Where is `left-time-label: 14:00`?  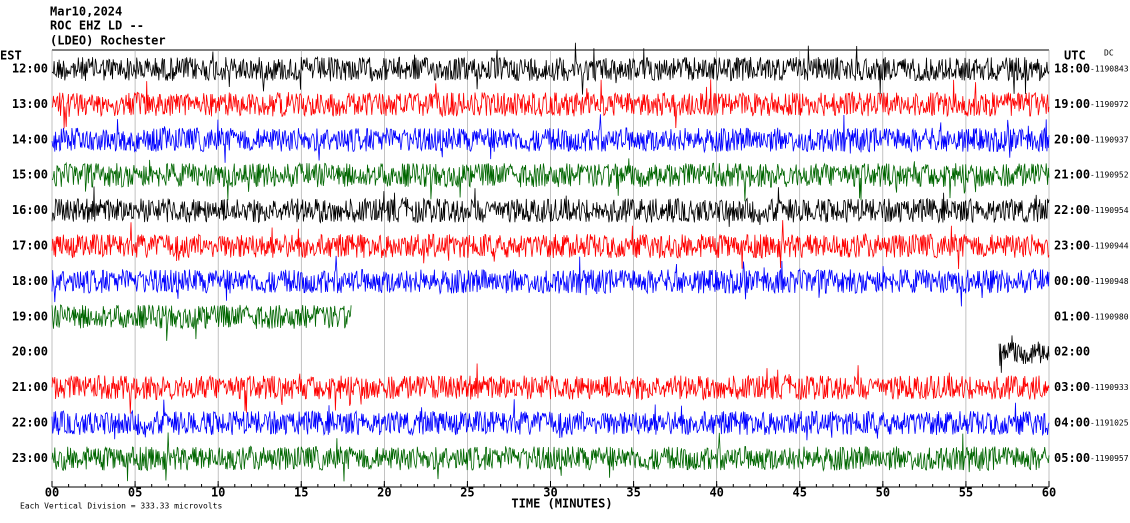 left-time-label: 14:00 is located at coordinates (30, 139).